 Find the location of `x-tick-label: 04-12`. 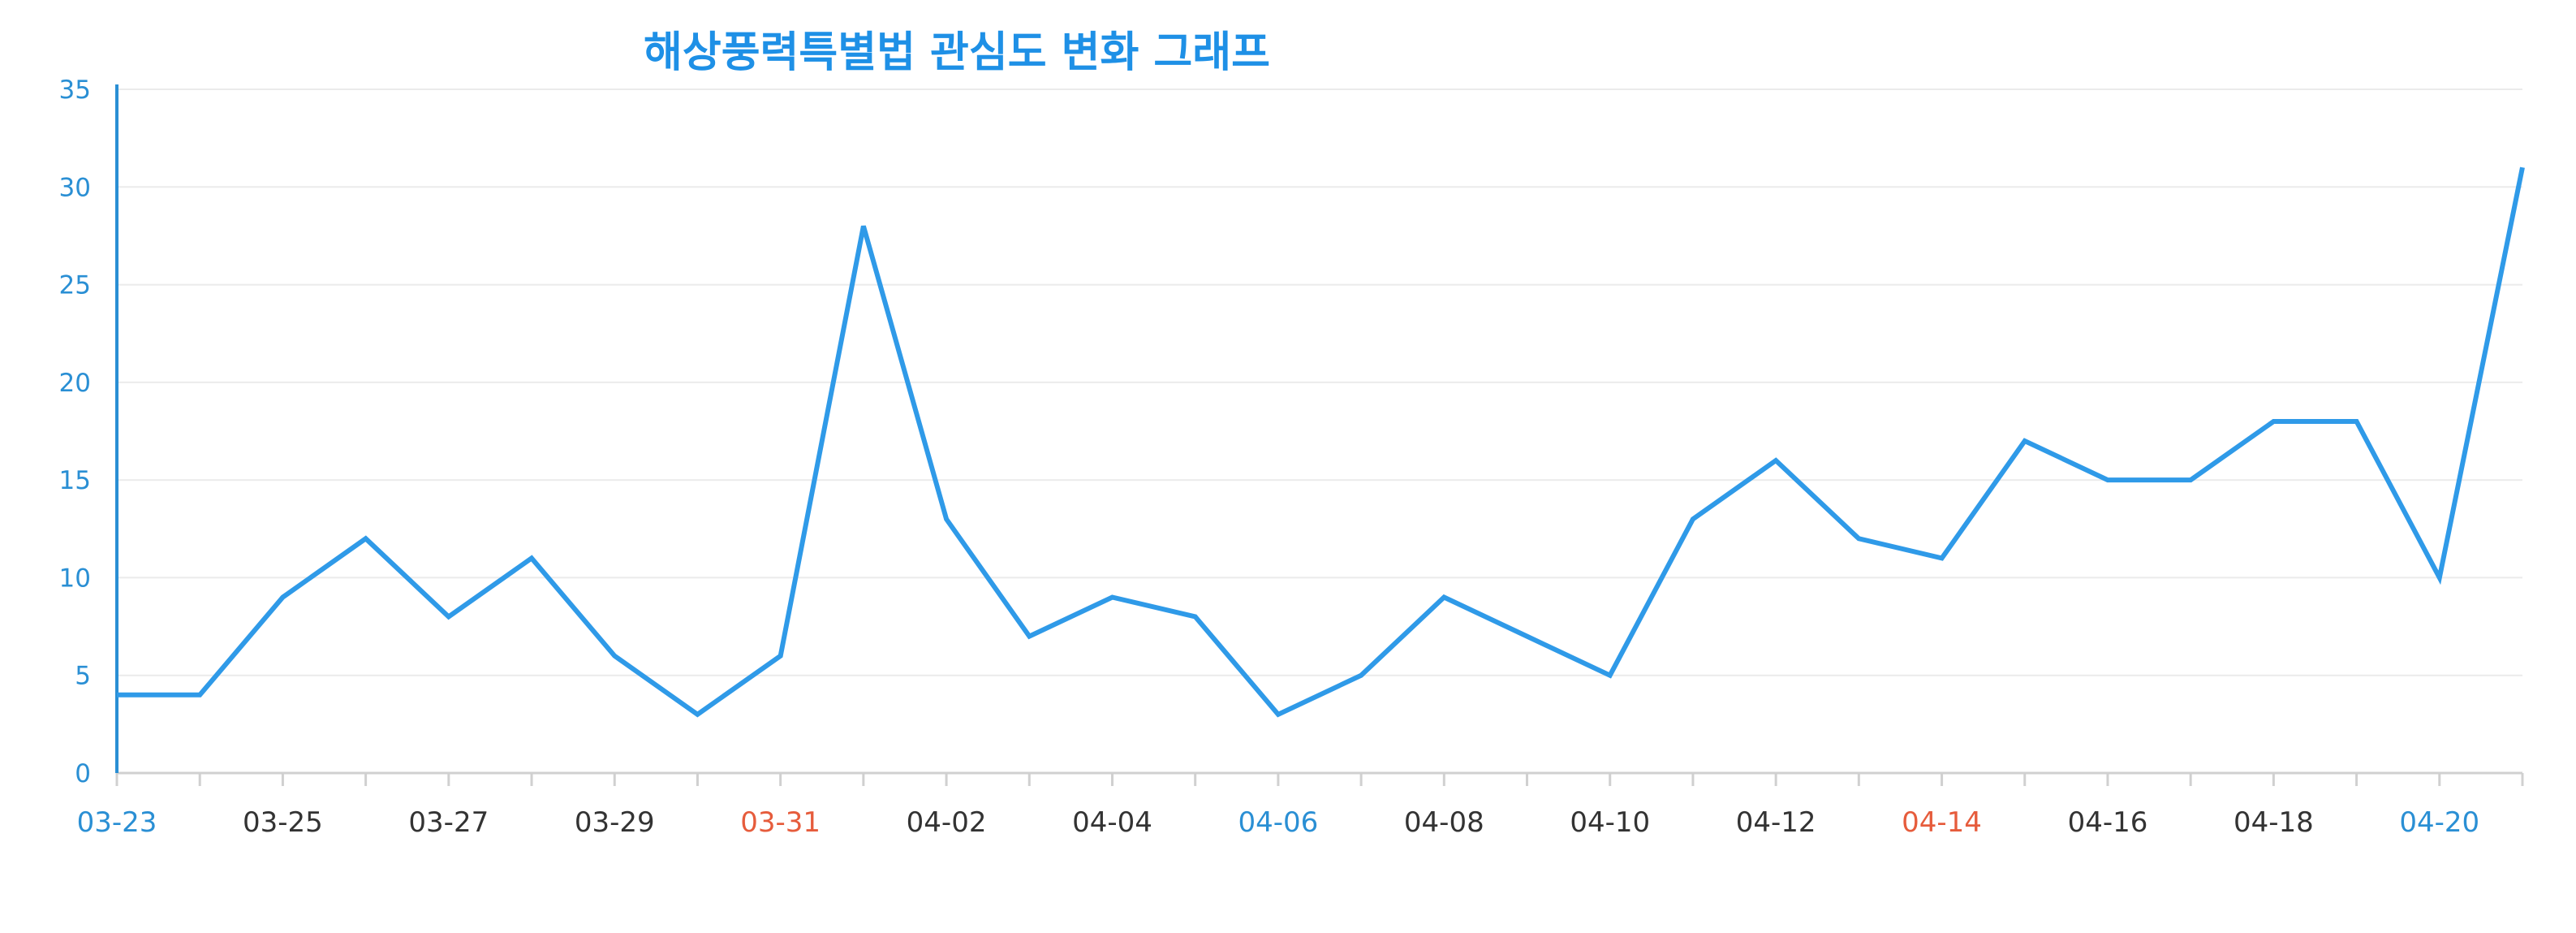

x-tick-label: 04-12 is located at coordinates (1776, 822).